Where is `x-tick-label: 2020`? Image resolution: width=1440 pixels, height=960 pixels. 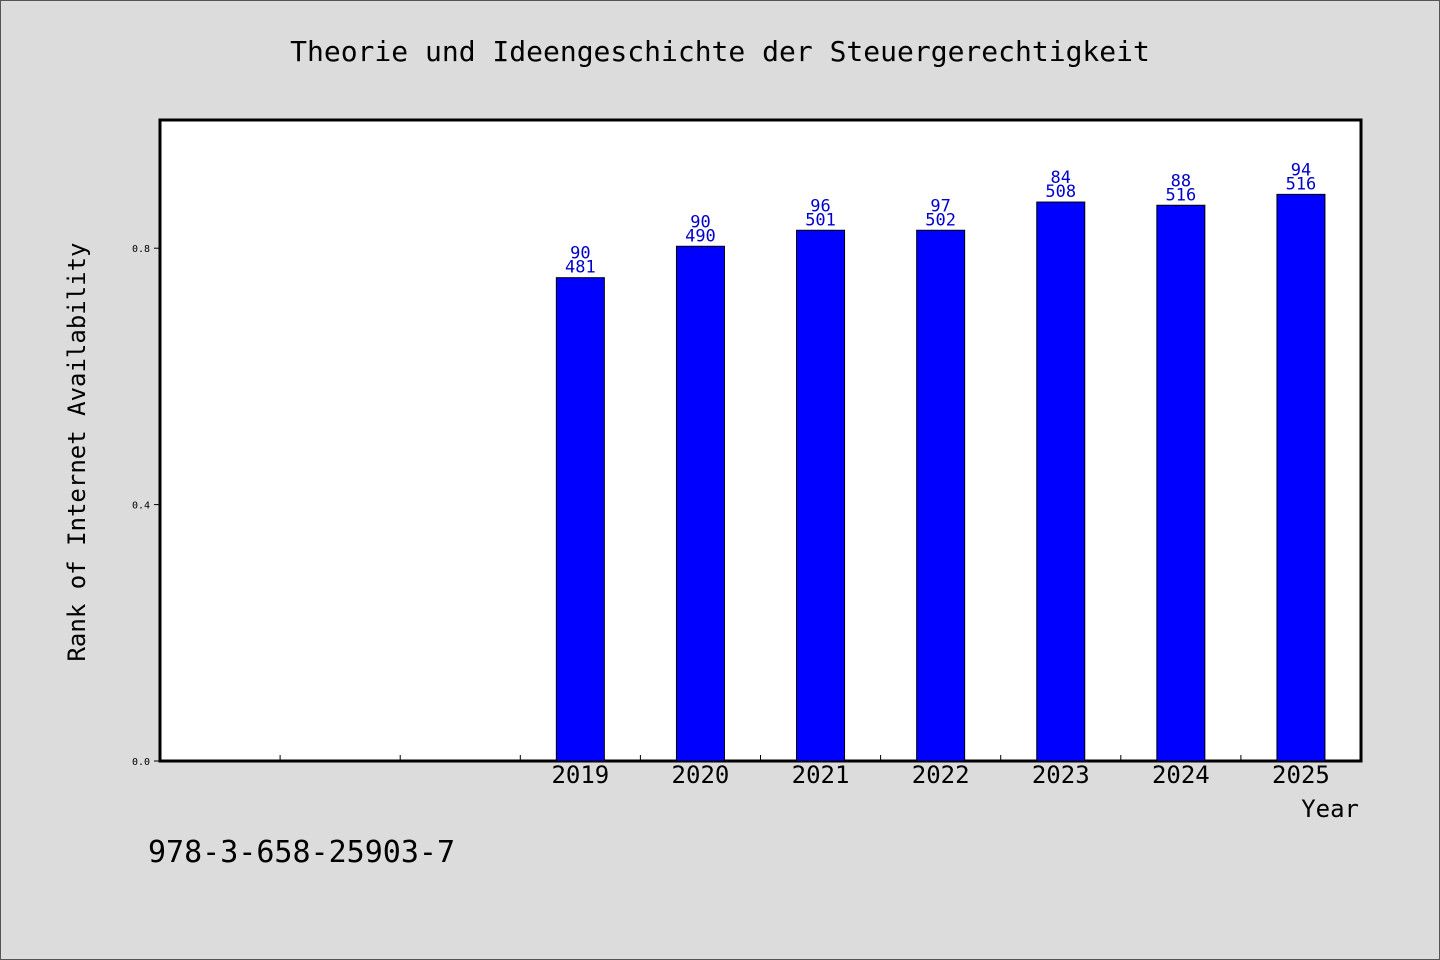
x-tick-label: 2020 is located at coordinates (701, 775).